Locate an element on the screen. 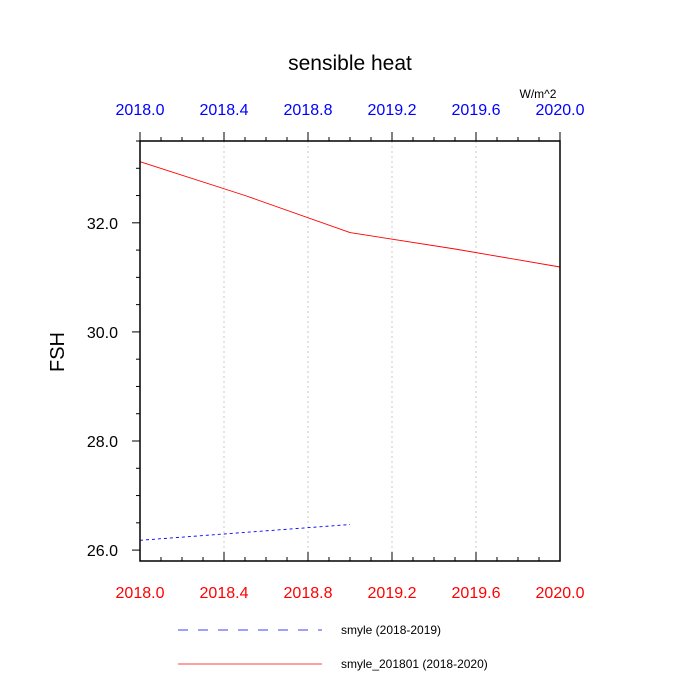 The height and width of the screenshot is (700, 700). units-label: W/m^2 is located at coordinates (538, 94).